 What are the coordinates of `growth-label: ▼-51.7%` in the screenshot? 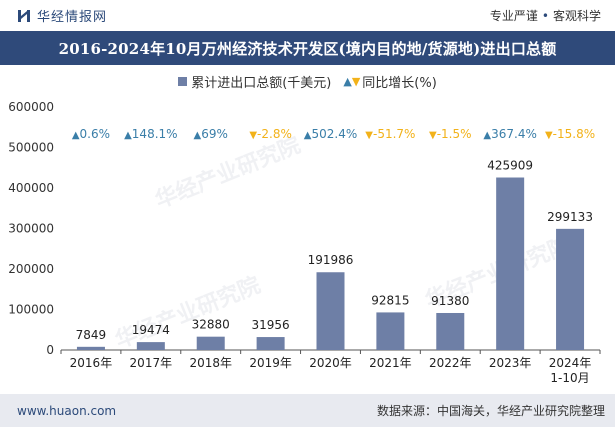 It's located at (390, 134).